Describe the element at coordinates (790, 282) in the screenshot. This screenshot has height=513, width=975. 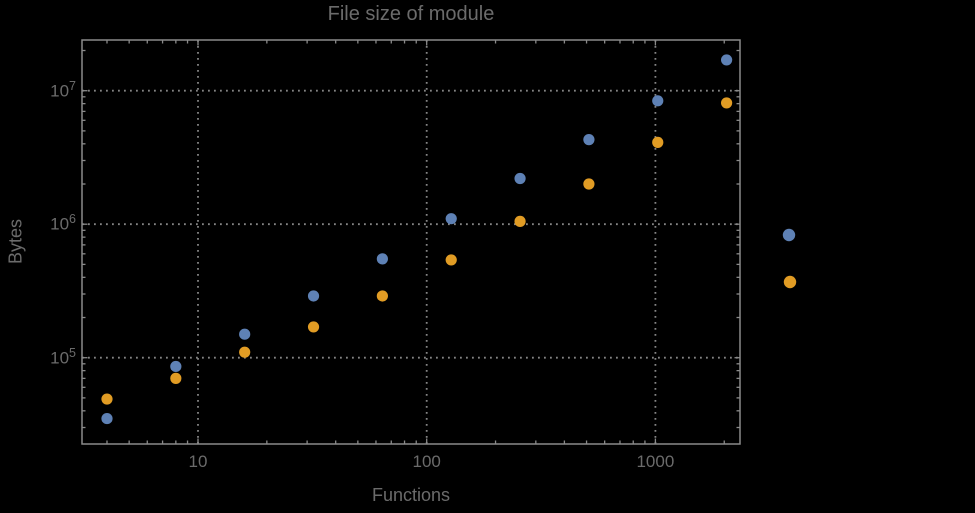
I see `legend-marker-orange` at that location.